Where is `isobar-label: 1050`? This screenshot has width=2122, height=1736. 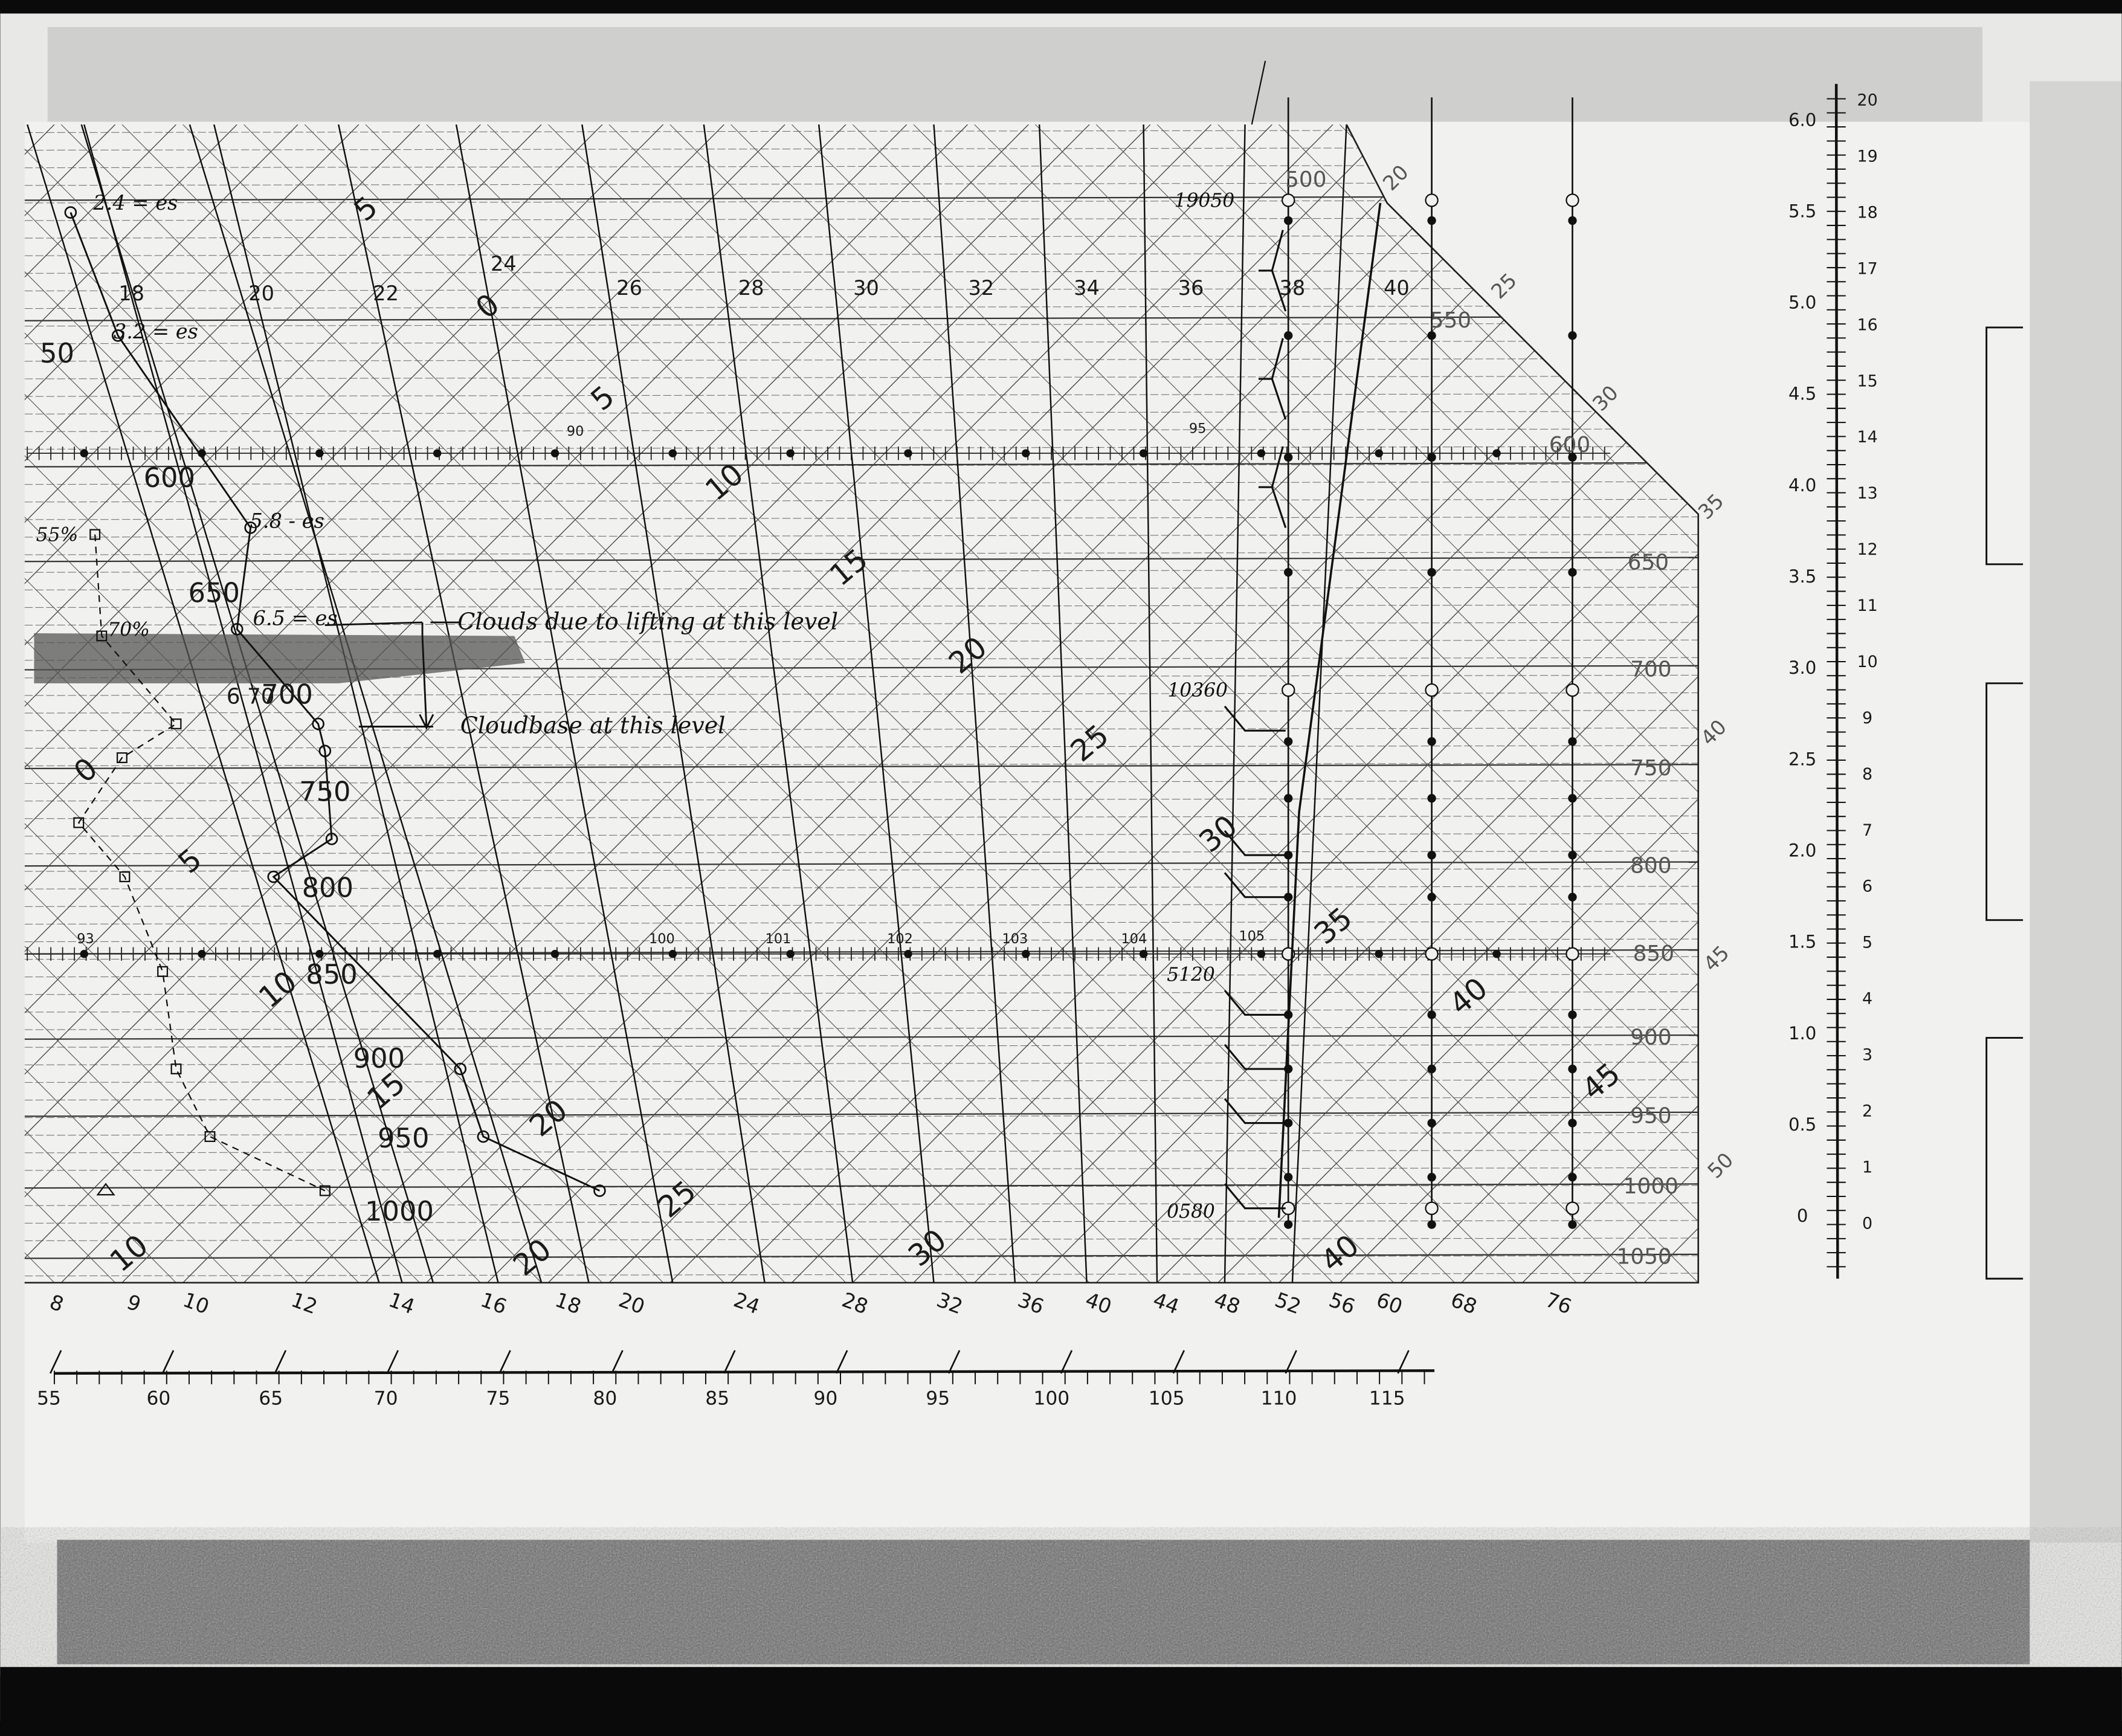 isobar-label: 1050 is located at coordinates (1644, 1256).